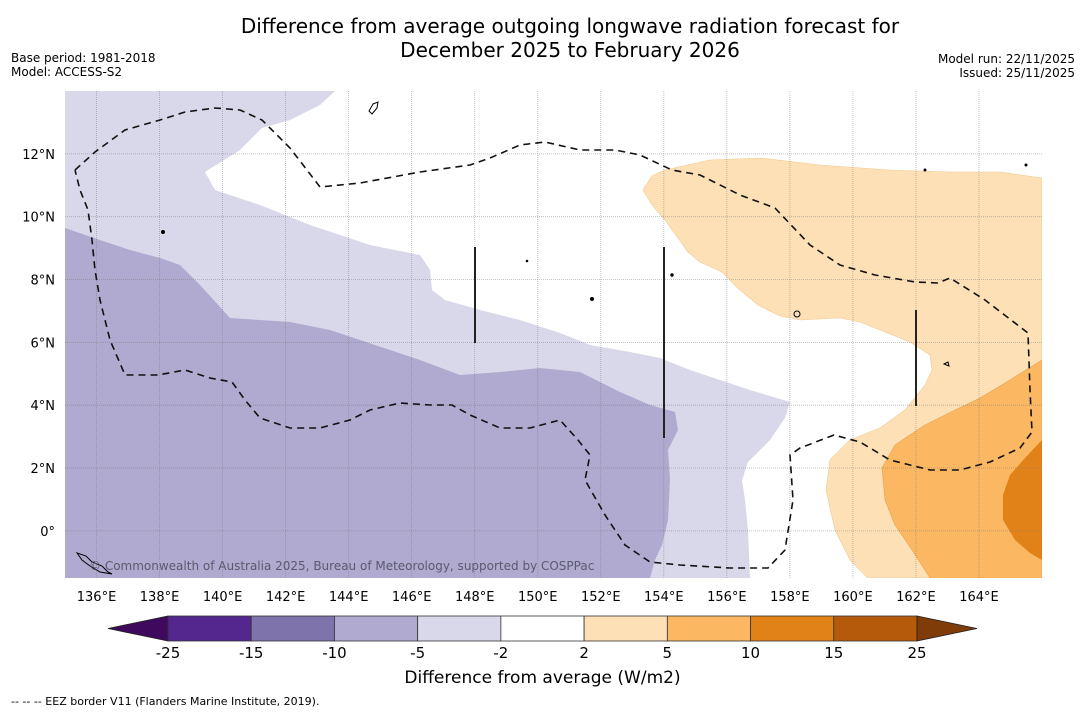 This screenshot has width=1085, height=713. I want to click on colorbar: -25 -15 -10 -5 -2 2 5 10 15 25, so click(542, 638).